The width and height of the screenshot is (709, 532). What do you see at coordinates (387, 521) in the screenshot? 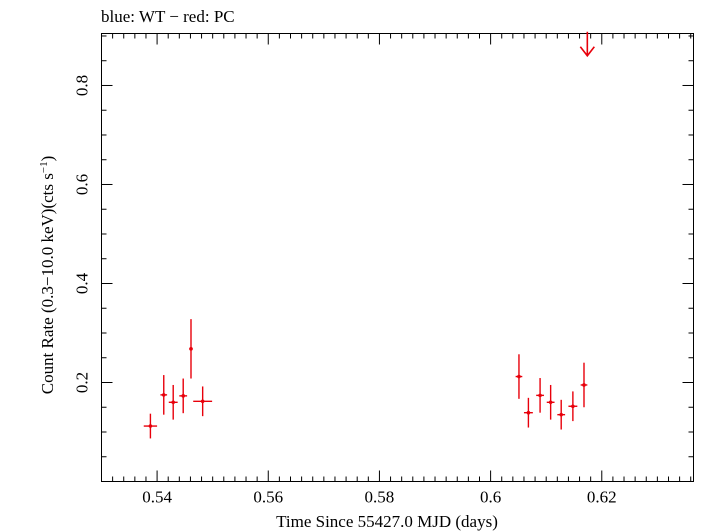
I see `x-axis-label: Time Since 55427.0 MJD (days)` at bounding box center [387, 521].